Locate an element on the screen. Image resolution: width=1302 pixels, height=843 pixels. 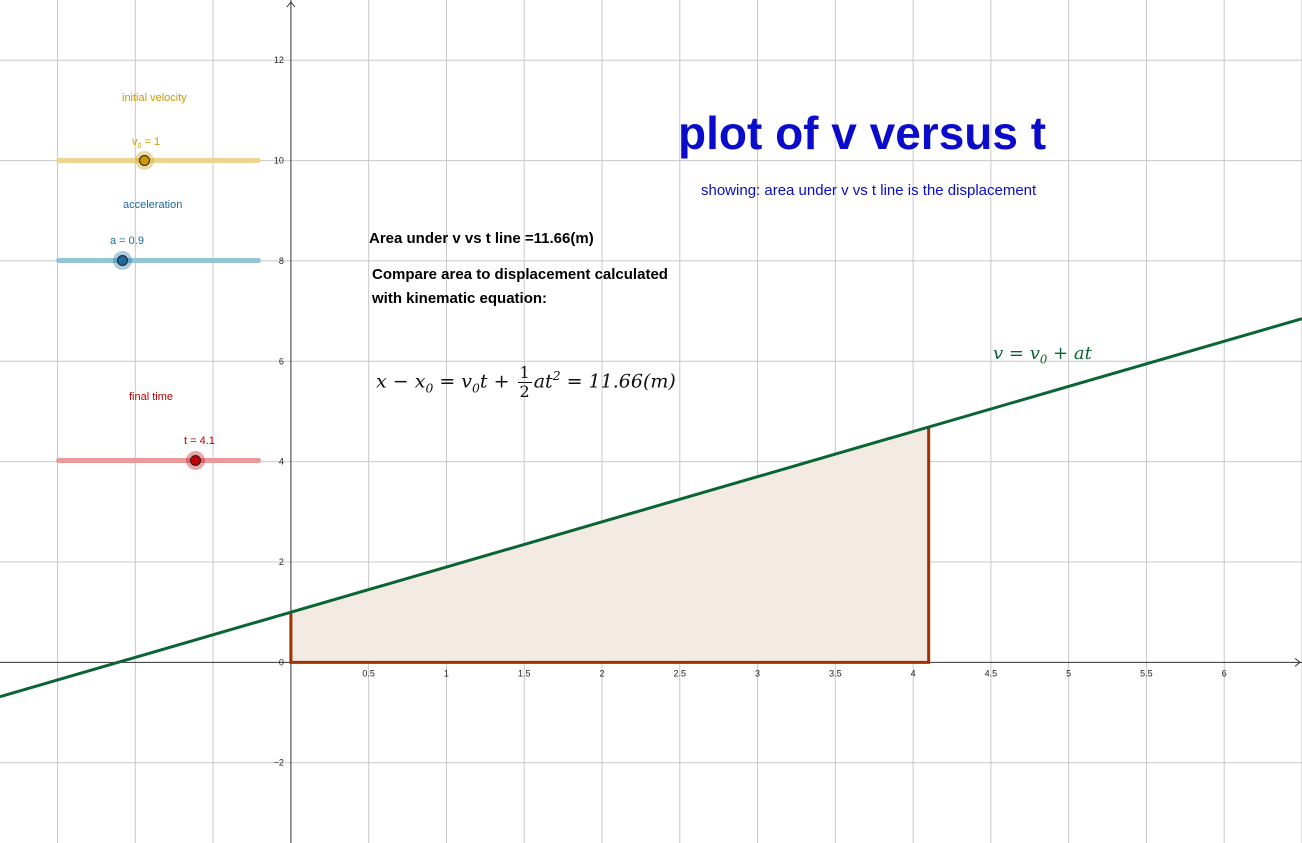
kinematic-equation: x − x0 = v0t + 1 2 at2 = 11.66(m) is located at coordinates (526, 382).